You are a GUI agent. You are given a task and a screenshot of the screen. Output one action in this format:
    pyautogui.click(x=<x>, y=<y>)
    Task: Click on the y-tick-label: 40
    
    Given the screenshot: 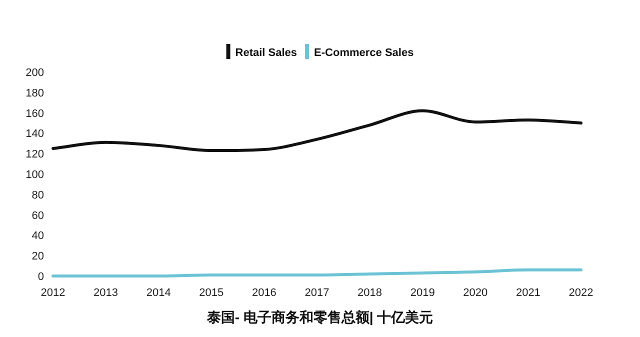 What is the action you would take?
    pyautogui.click(x=38, y=236)
    